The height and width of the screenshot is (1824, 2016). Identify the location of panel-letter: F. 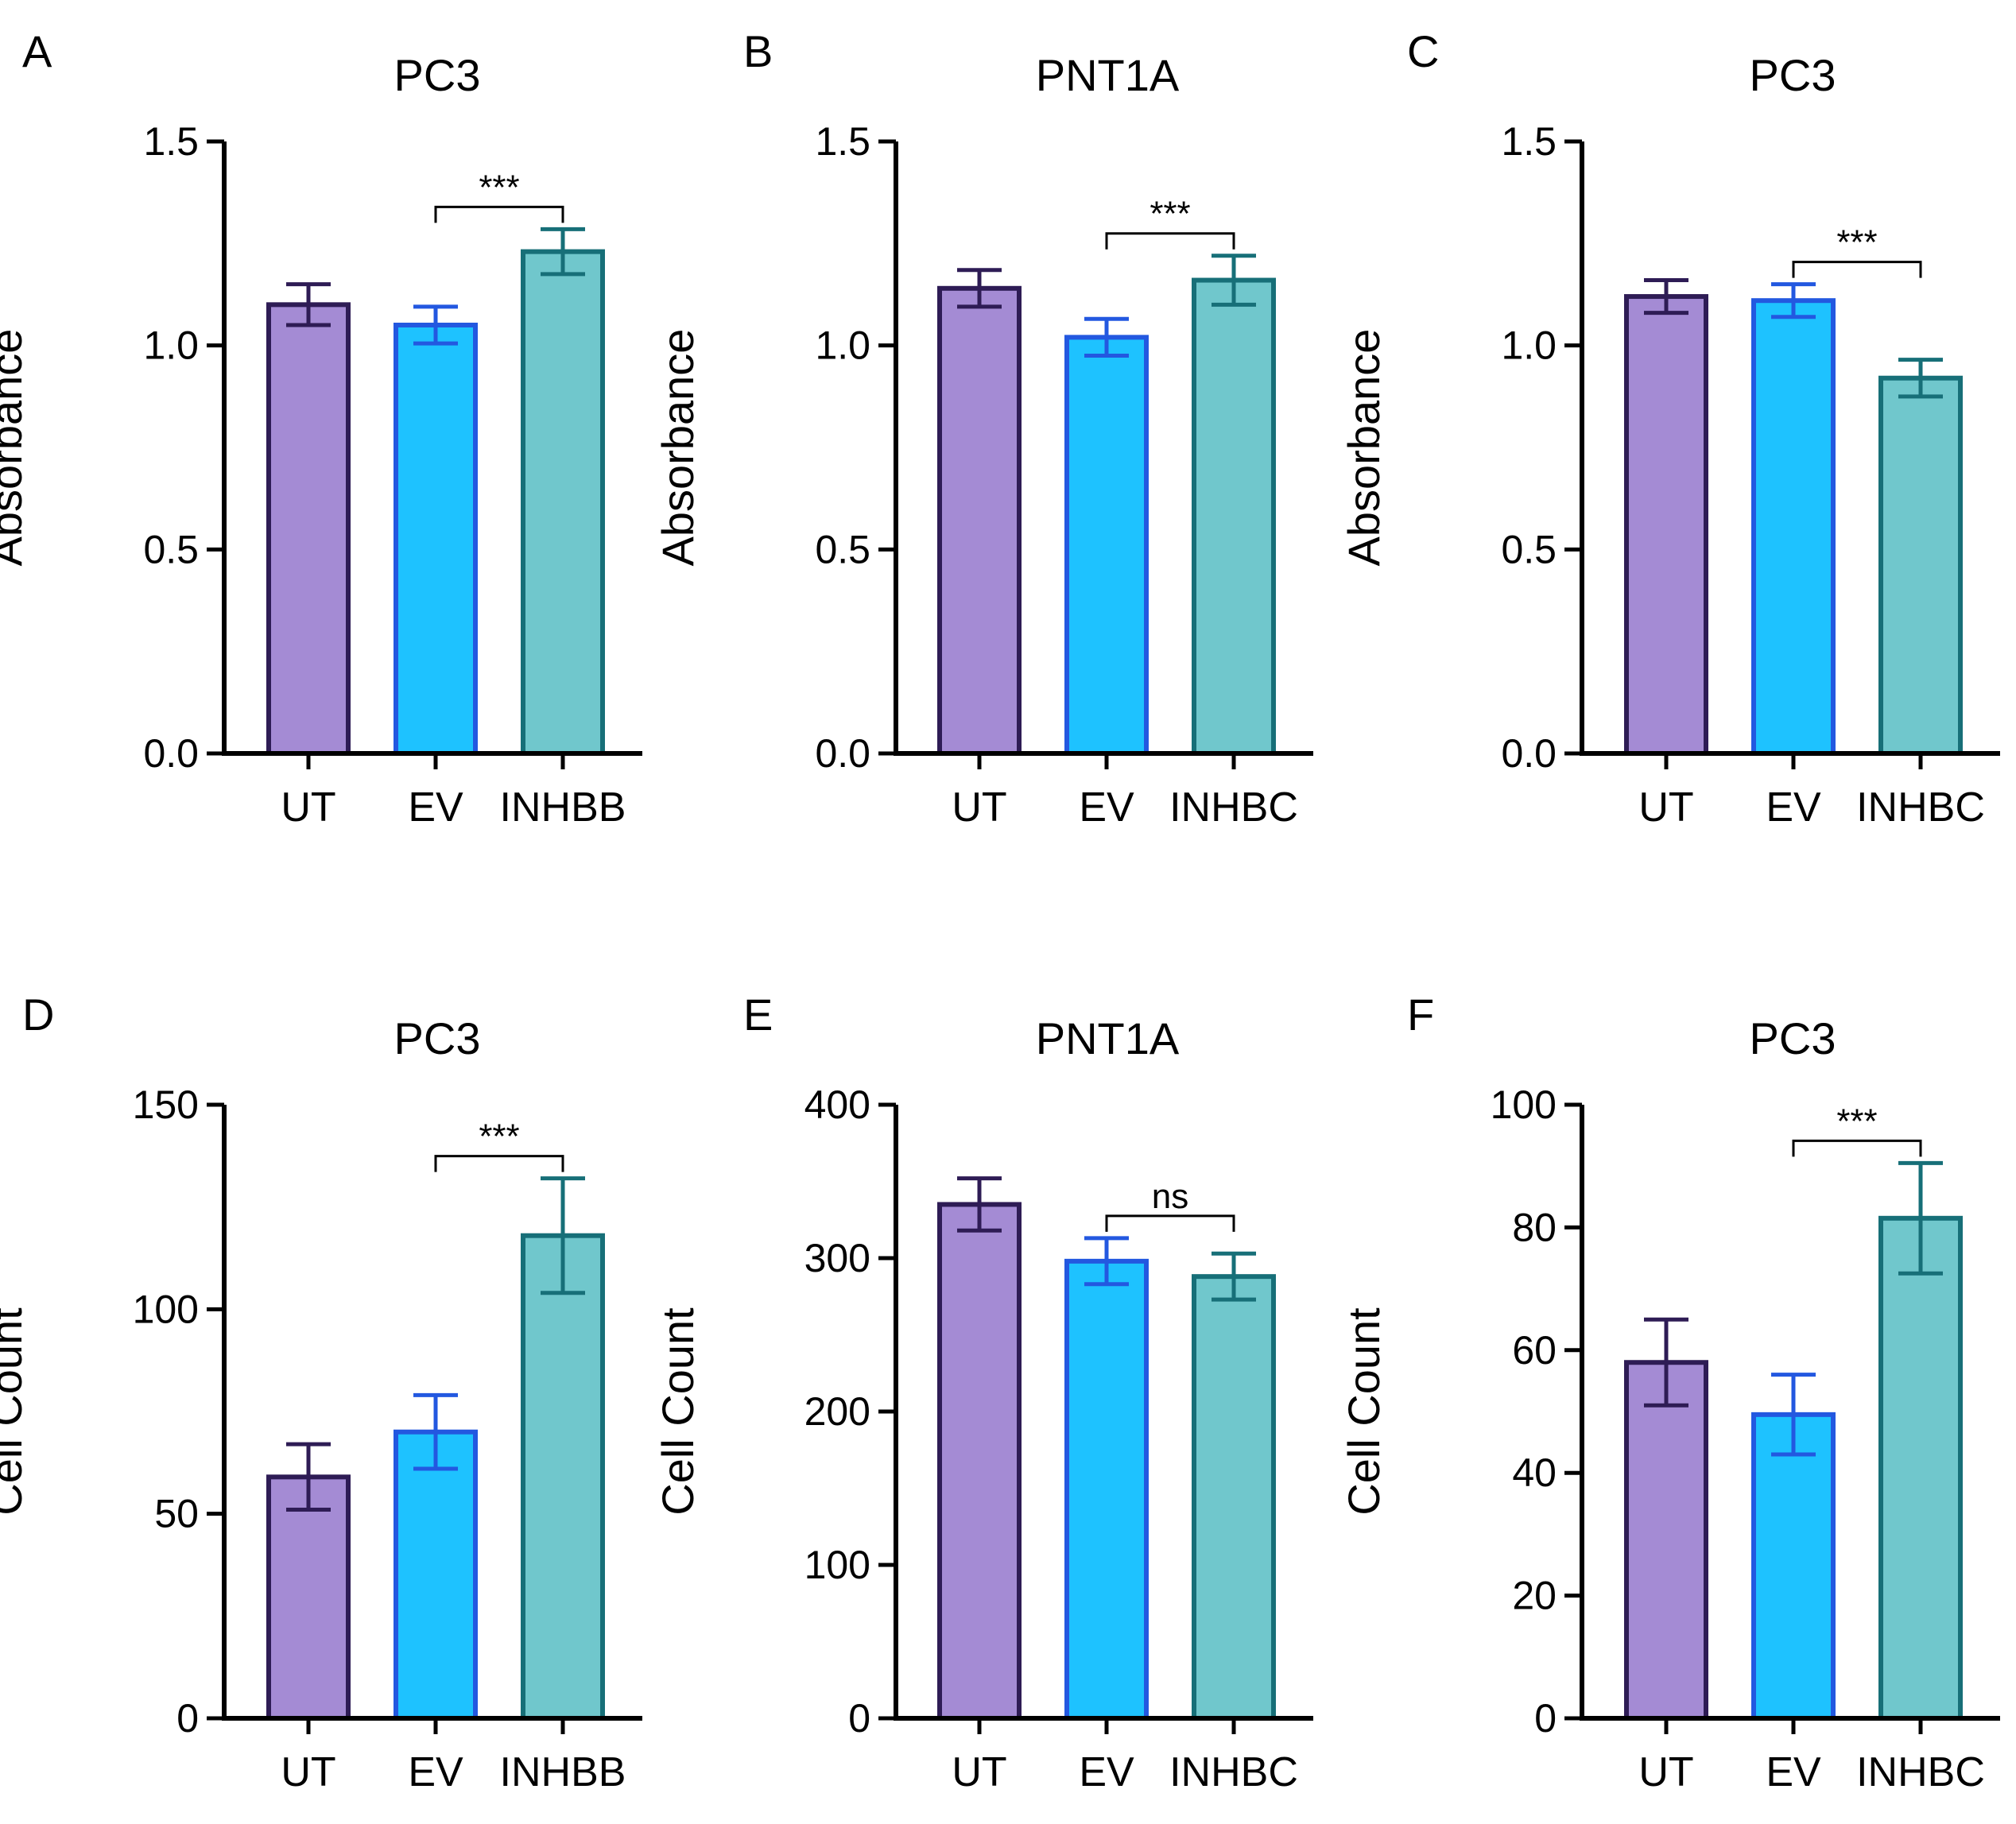
(1420, 1014).